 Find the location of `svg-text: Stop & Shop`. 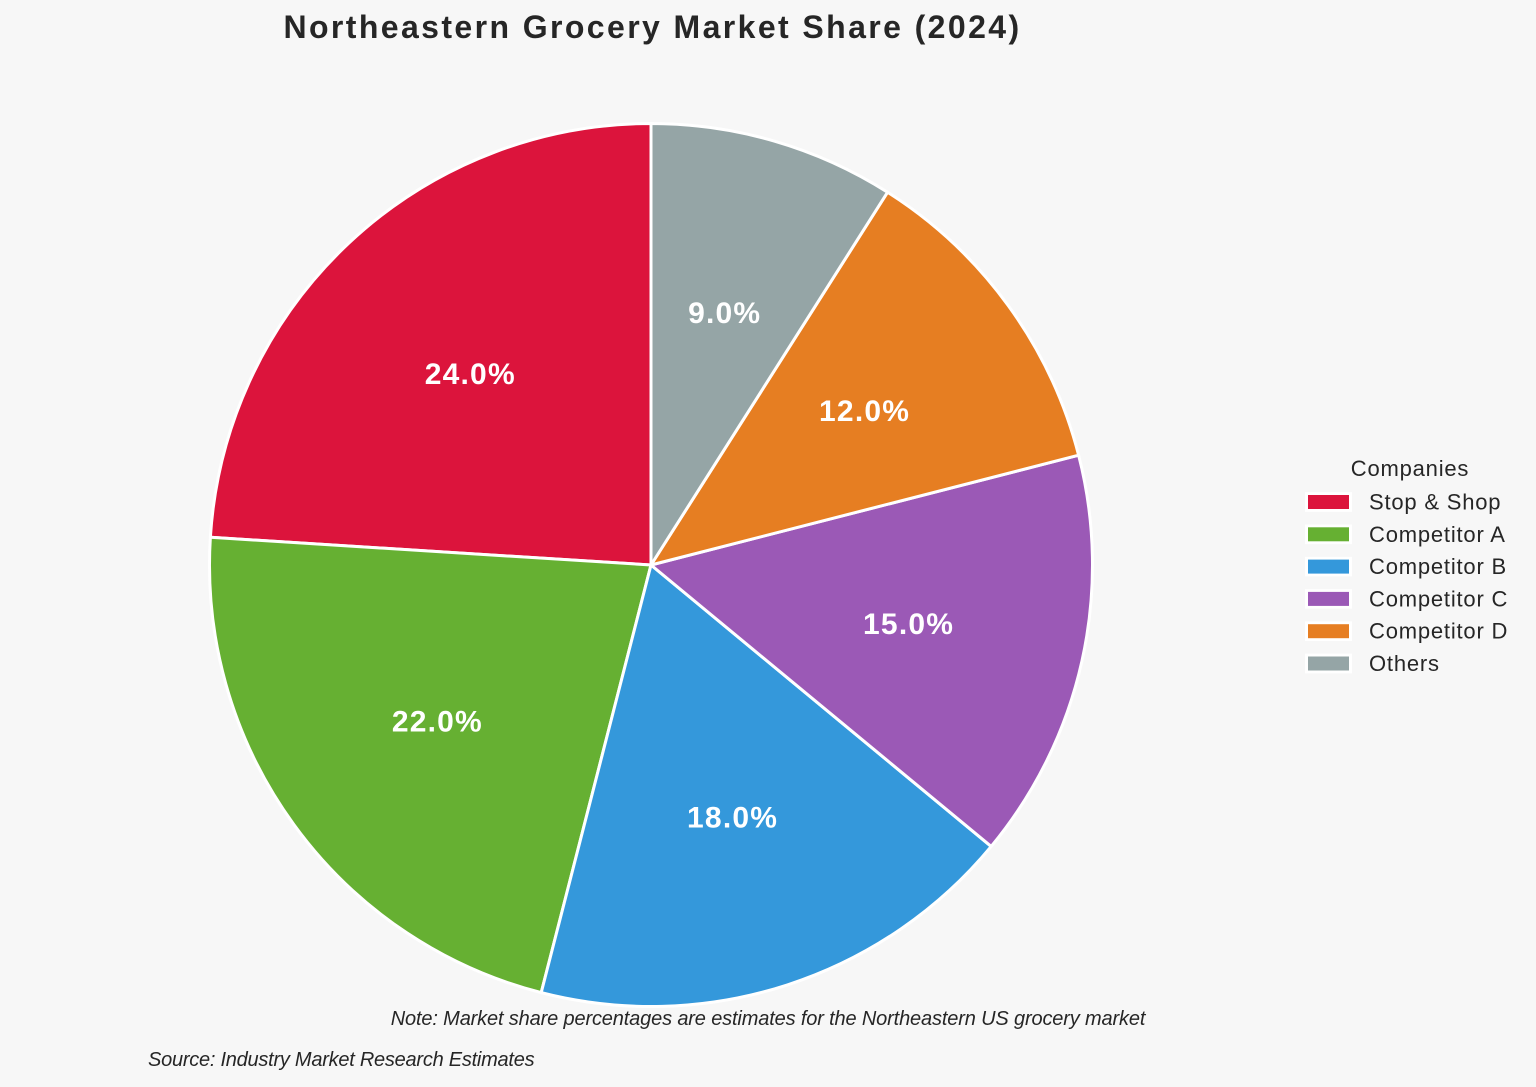

svg-text: Stop & Shop is located at coordinates (1435, 502).